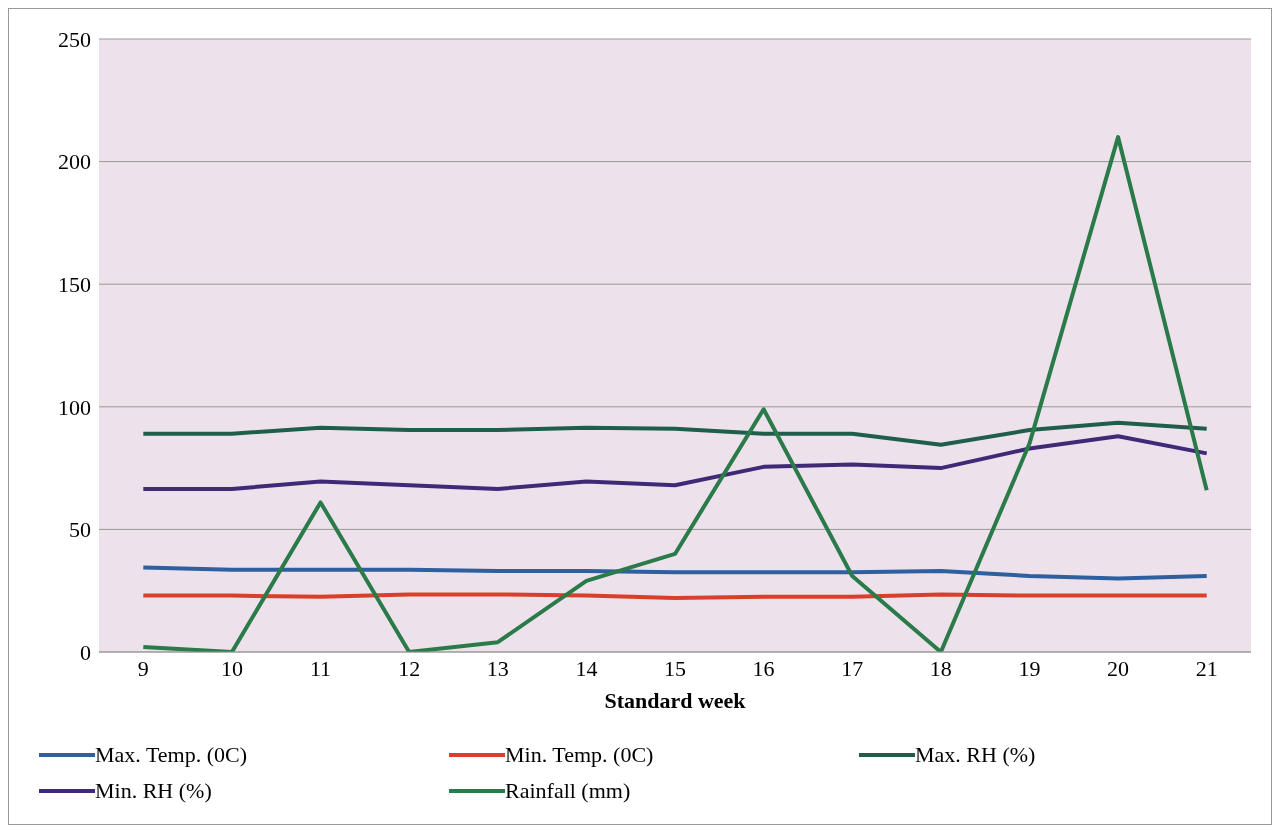  Describe the element at coordinates (153, 791) in the screenshot. I see `legend-label: Min. RH (%)` at that location.